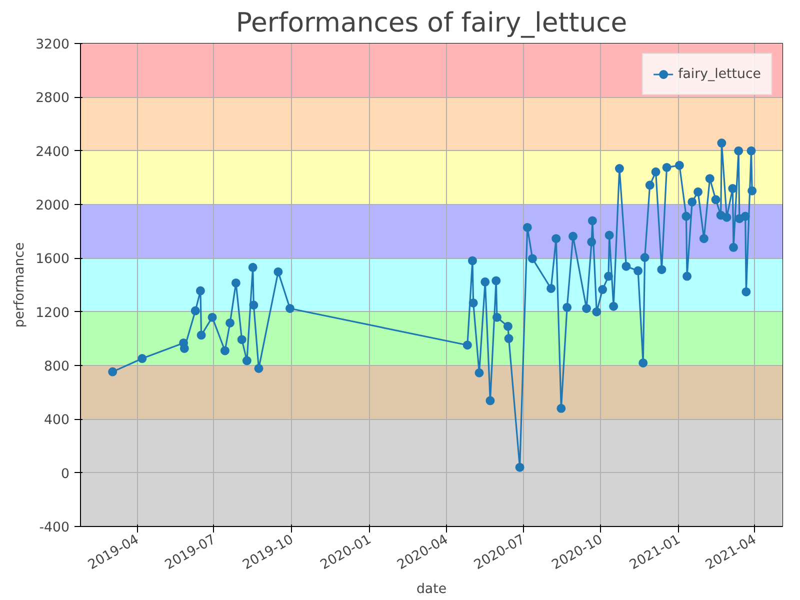 The height and width of the screenshot is (600, 800). What do you see at coordinates (65, 474) in the screenshot?
I see `y-tick-label: 0` at bounding box center [65, 474].